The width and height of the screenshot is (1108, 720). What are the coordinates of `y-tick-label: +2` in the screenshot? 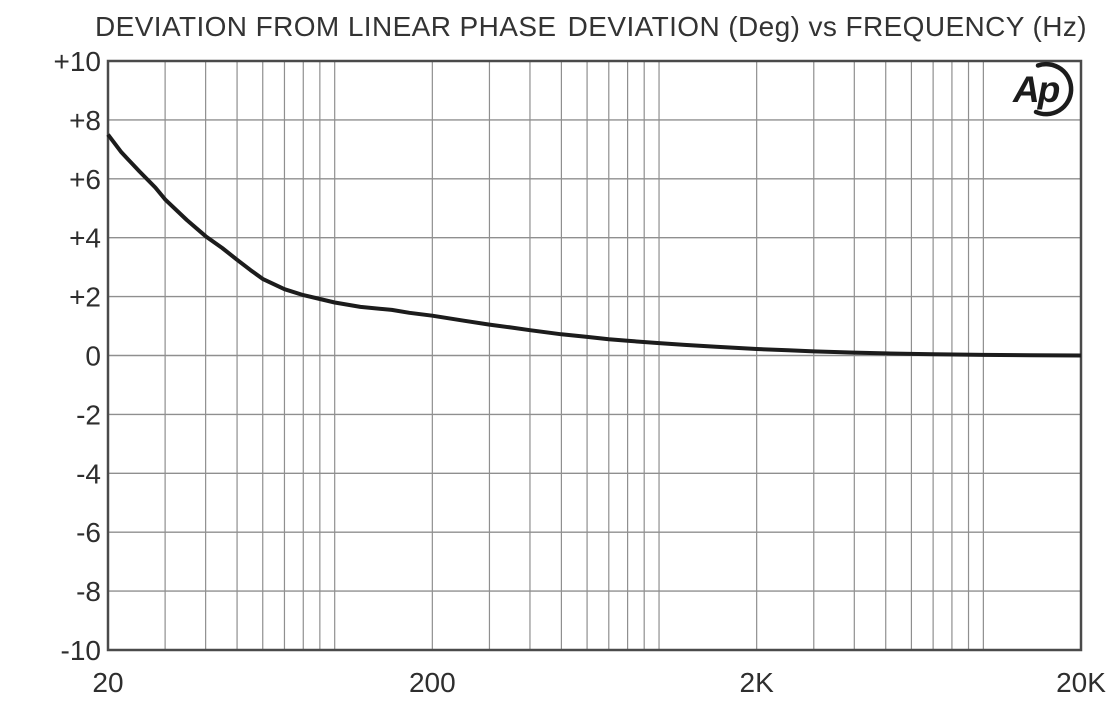 It's located at (85, 297).